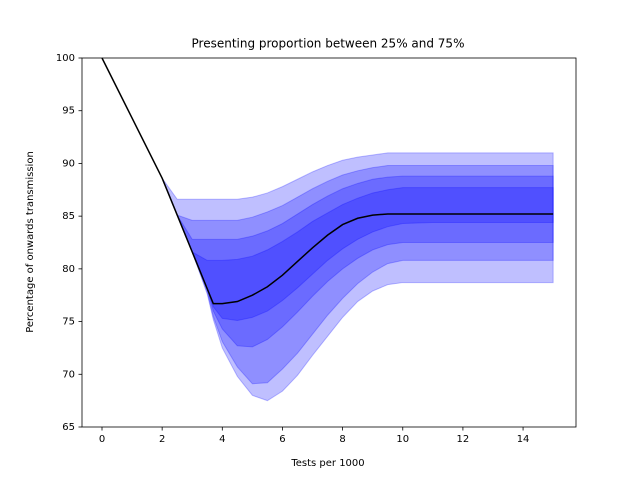 The image size is (640, 480). What do you see at coordinates (162, 439) in the screenshot?
I see `x-tick-label: 2` at bounding box center [162, 439].